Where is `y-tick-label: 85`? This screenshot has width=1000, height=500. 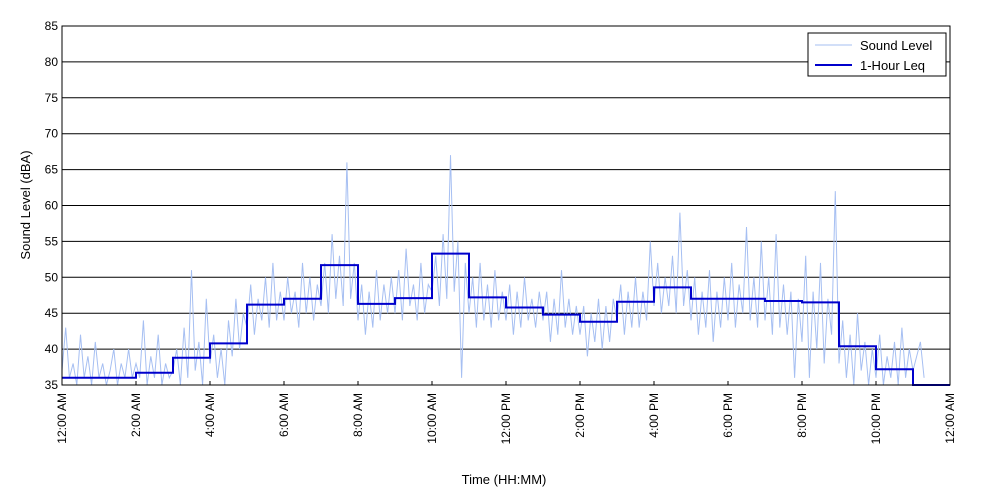 y-tick-label: 85 is located at coordinates (52, 26).